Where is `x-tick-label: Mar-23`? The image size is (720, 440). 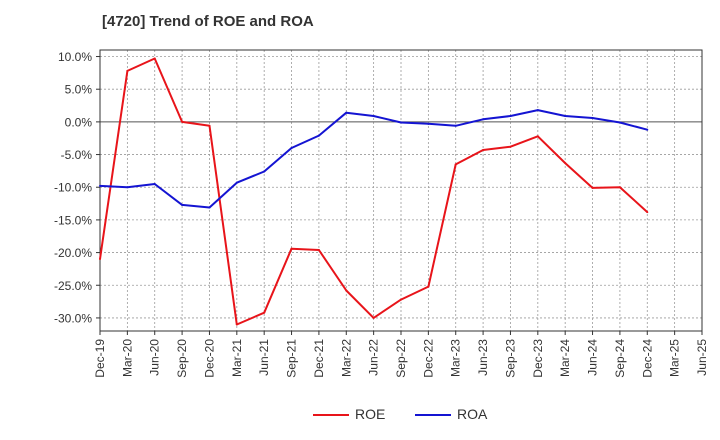
x-tick-label: Mar-23 is located at coordinates (456, 358).